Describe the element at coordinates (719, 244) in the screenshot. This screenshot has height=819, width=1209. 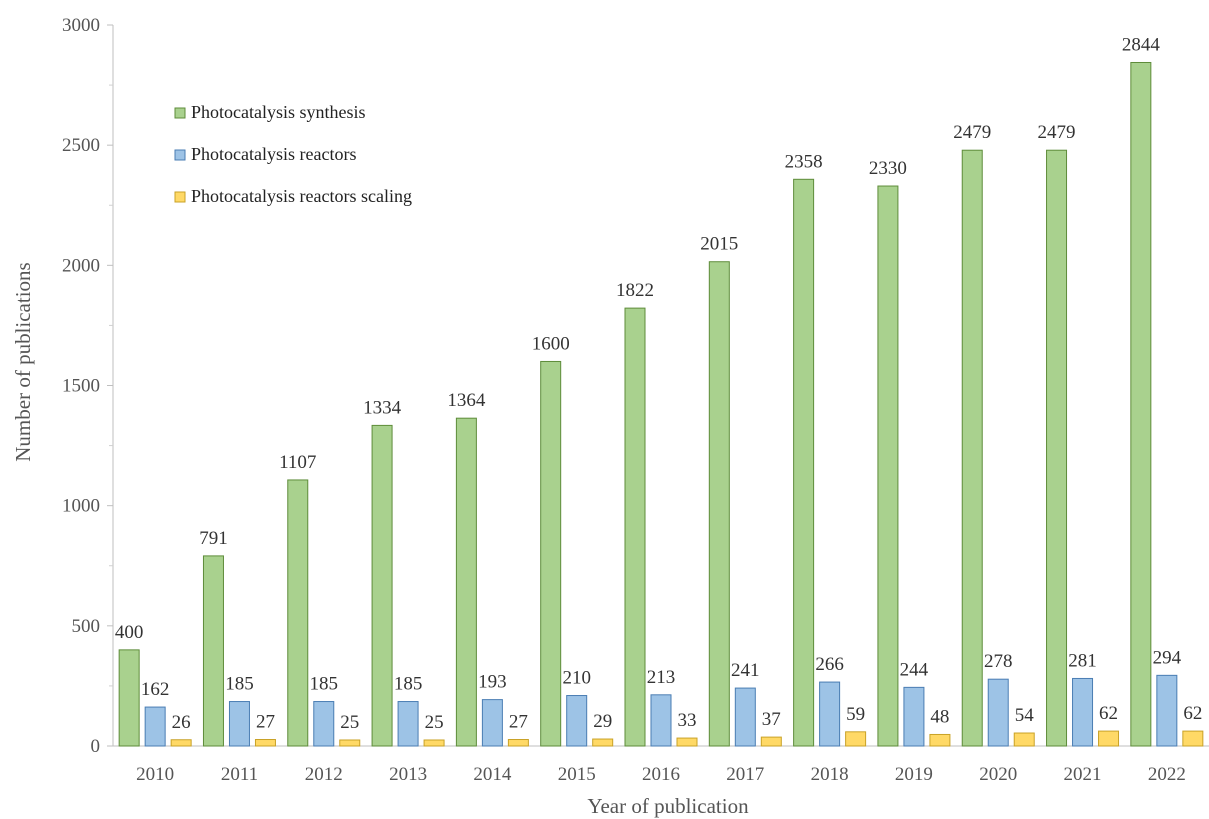
I see `data-label: 2015` at that location.